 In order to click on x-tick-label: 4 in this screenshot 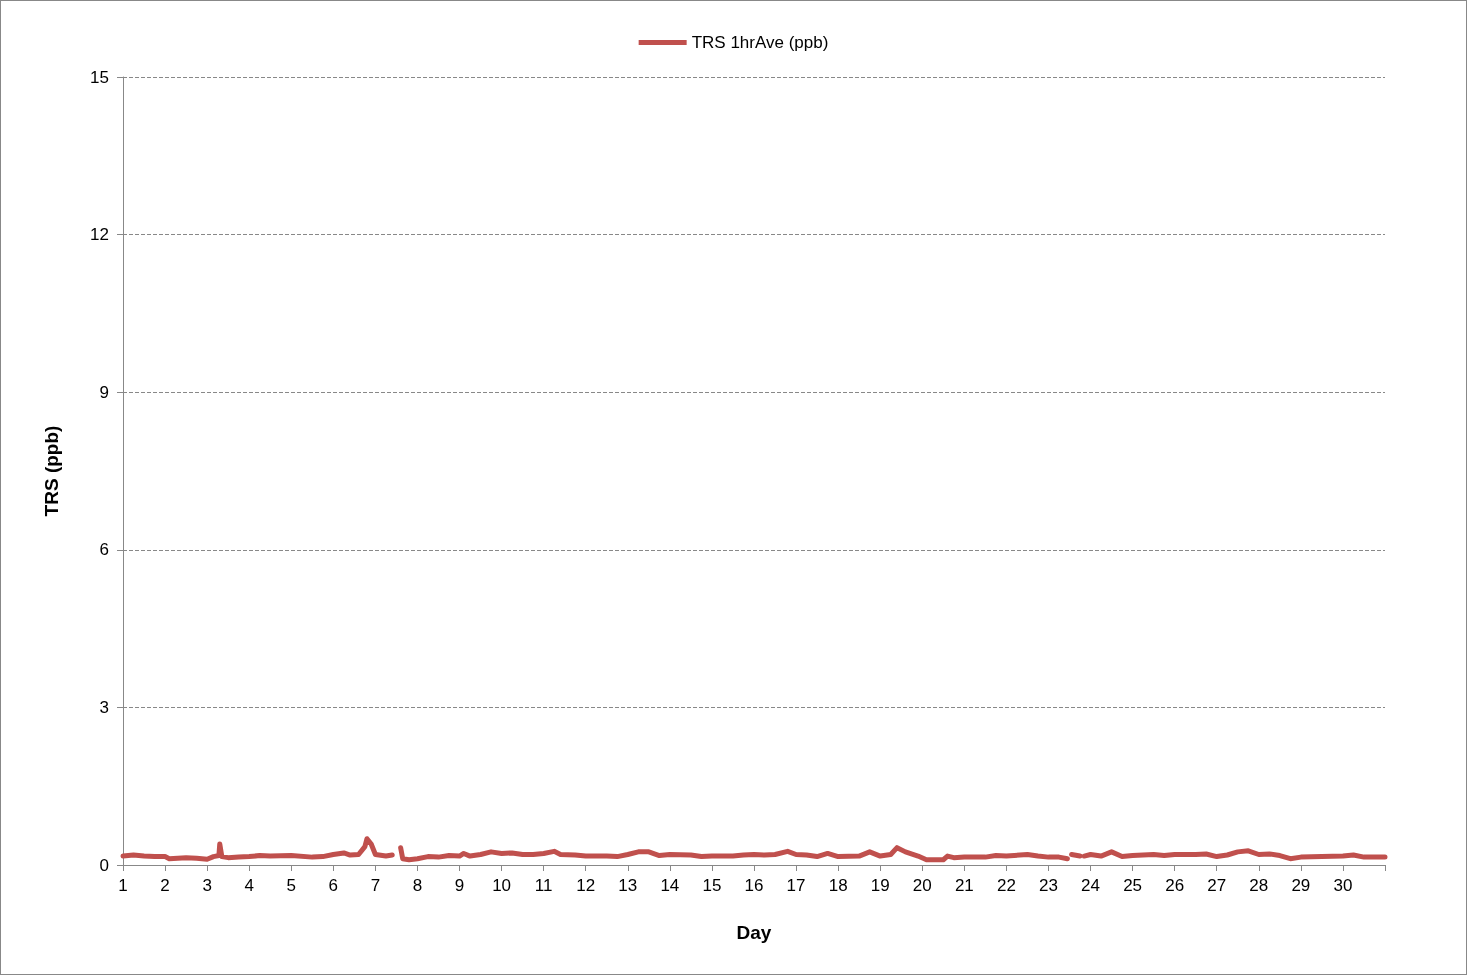, I will do `click(249, 885)`.